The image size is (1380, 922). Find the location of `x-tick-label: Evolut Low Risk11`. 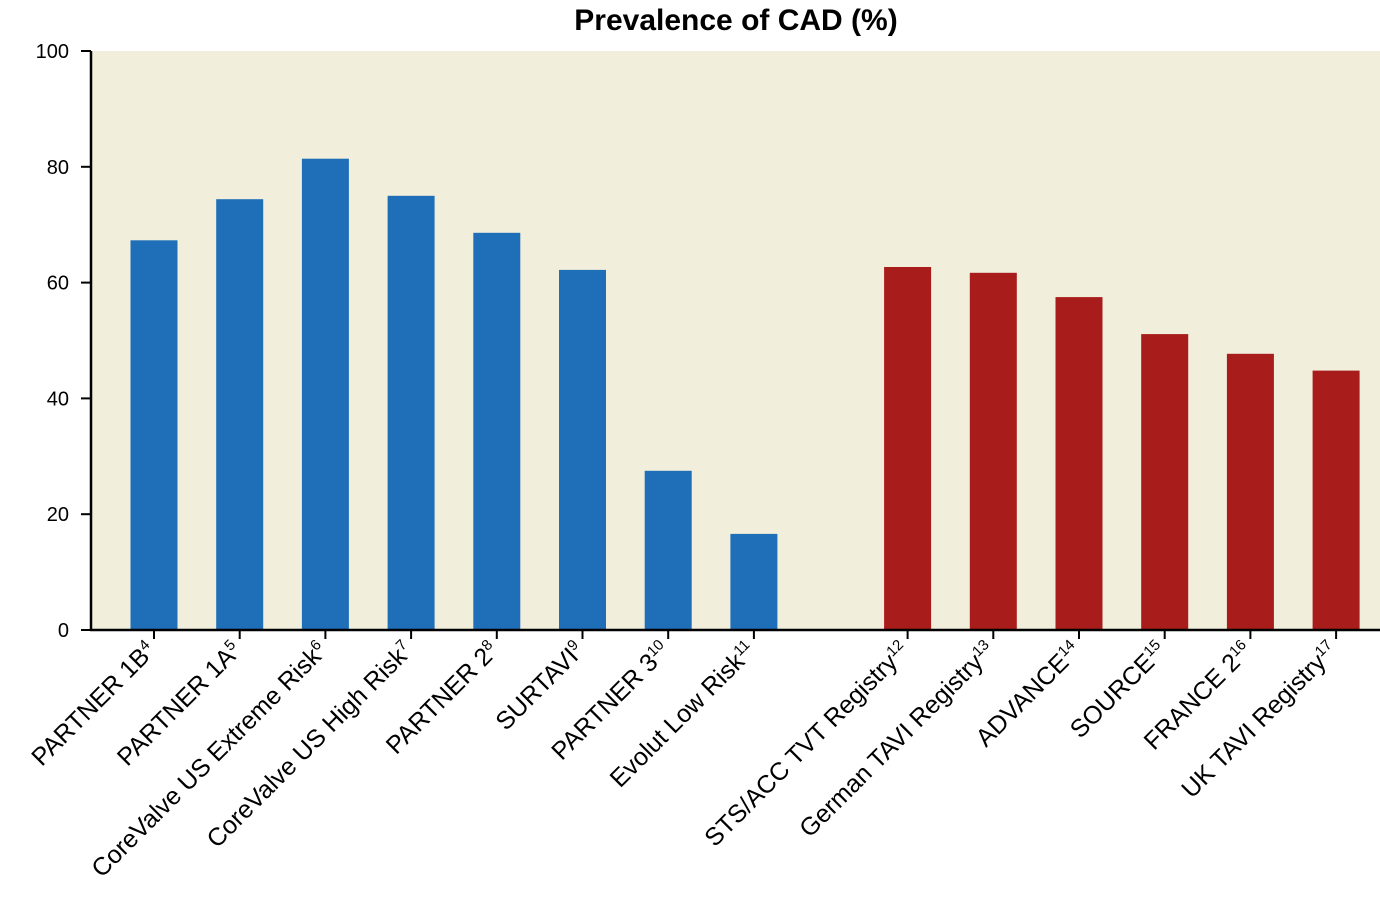

x-tick-label: Evolut Low Risk11 is located at coordinates (683, 714).